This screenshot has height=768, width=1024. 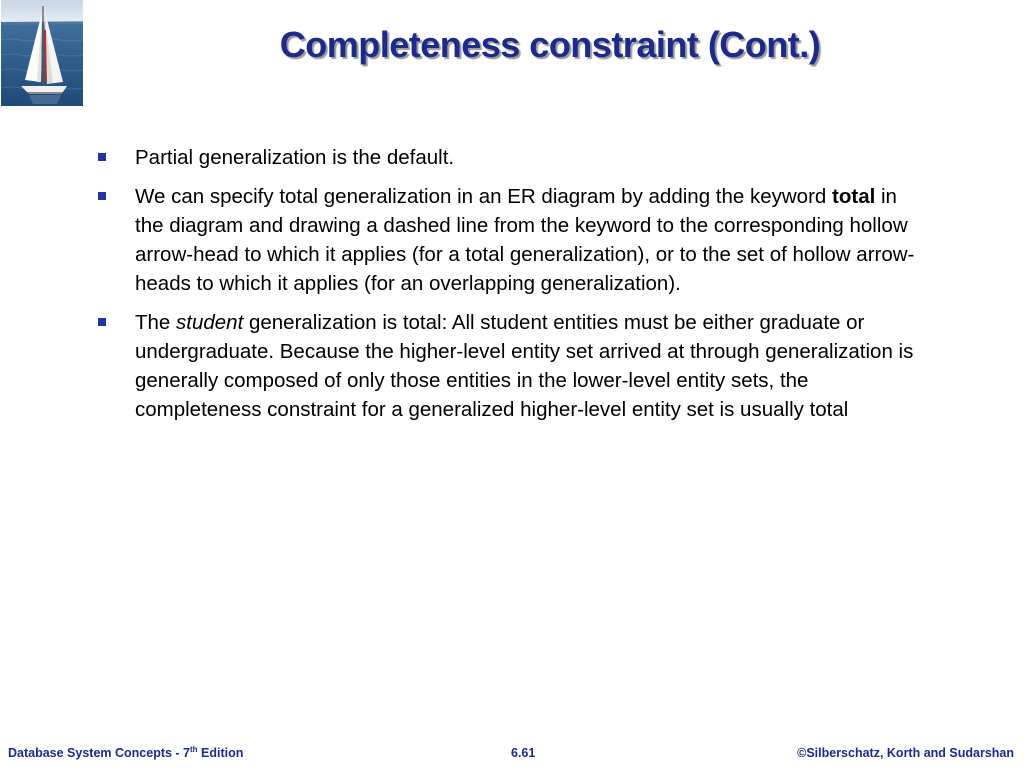 I want to click on sailboat-logo-image, so click(x=42, y=53).